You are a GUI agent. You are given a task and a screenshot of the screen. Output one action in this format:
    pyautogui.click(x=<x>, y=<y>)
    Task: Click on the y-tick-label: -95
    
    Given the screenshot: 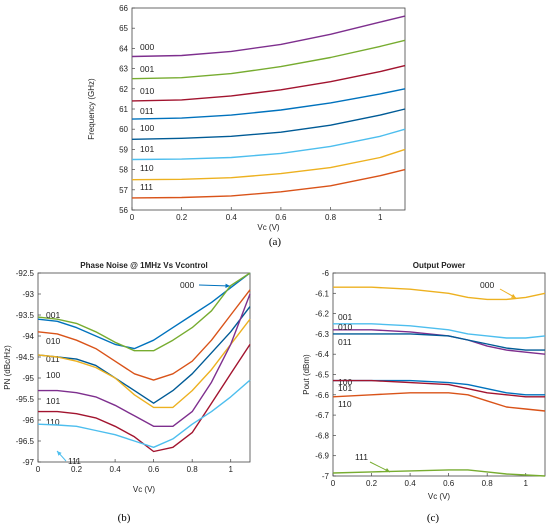 What is the action you would take?
    pyautogui.click(x=28, y=378)
    